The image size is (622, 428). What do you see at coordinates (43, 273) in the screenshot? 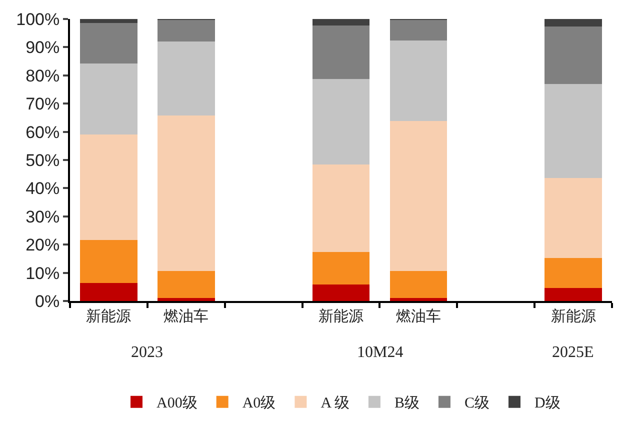
I see `y-tick-label: 10%` at bounding box center [43, 273].